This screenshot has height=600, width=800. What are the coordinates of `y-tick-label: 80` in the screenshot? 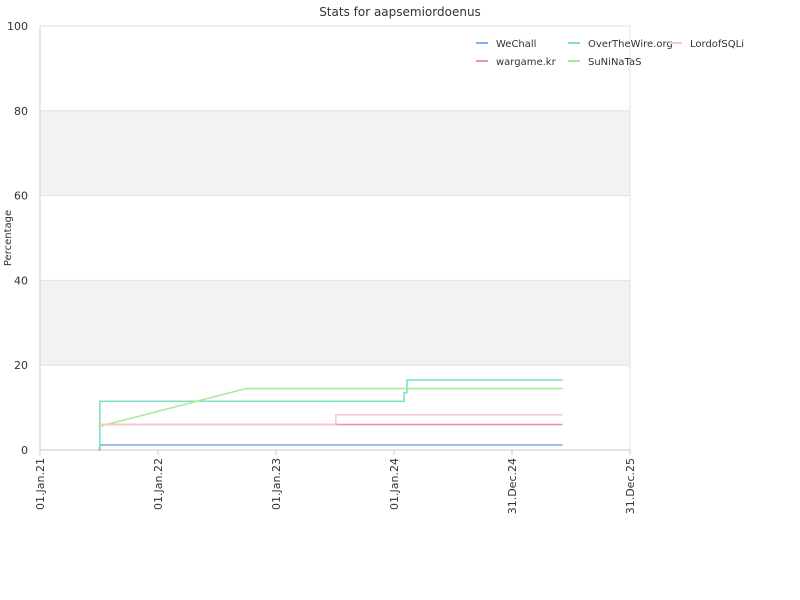 It's located at (21, 111).